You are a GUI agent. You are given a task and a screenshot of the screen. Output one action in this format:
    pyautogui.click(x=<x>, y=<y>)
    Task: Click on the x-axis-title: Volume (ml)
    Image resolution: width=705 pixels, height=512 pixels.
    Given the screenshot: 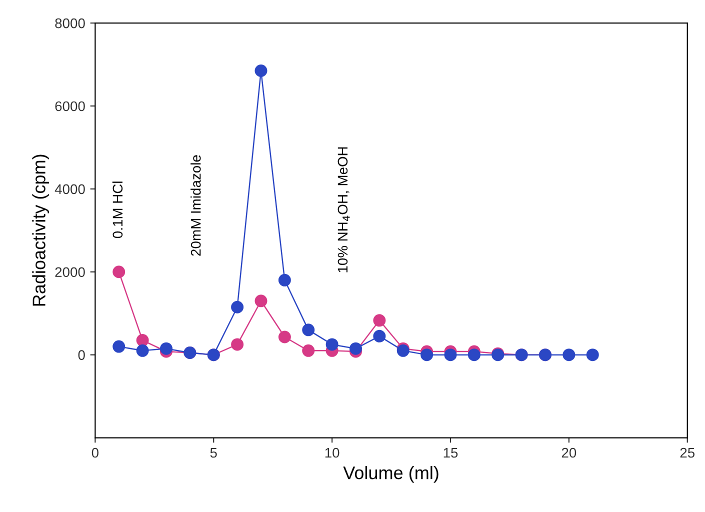 What is the action you would take?
    pyautogui.click(x=390, y=474)
    